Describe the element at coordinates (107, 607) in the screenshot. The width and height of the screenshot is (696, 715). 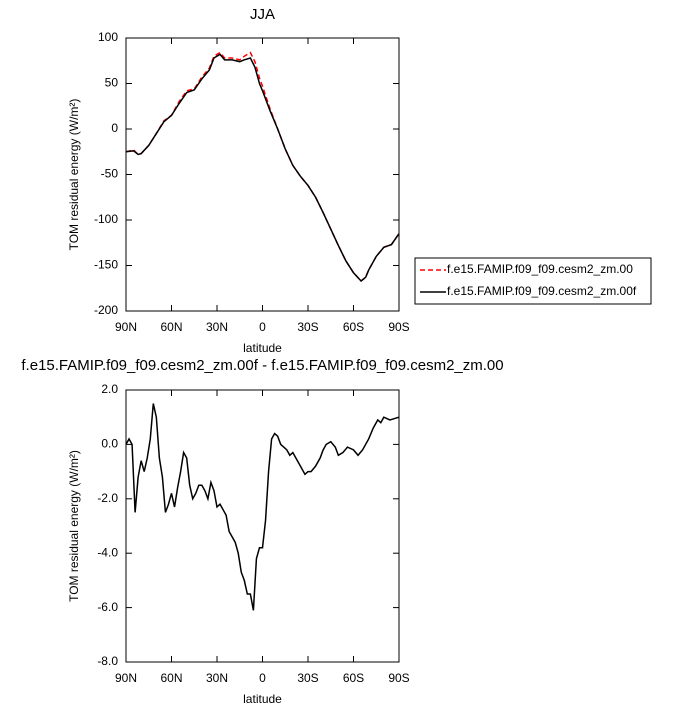
I see `y-tick-label: -6.0` at that location.